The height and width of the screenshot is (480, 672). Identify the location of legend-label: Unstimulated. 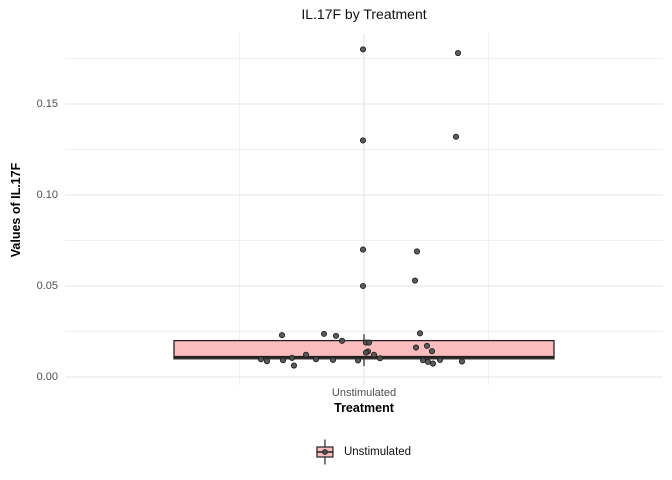
(377, 452).